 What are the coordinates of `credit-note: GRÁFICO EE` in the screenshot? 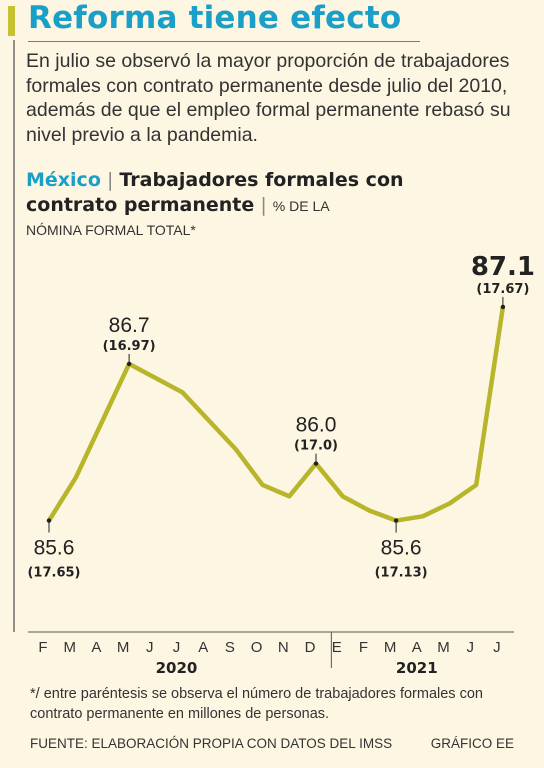 It's located at (472, 743).